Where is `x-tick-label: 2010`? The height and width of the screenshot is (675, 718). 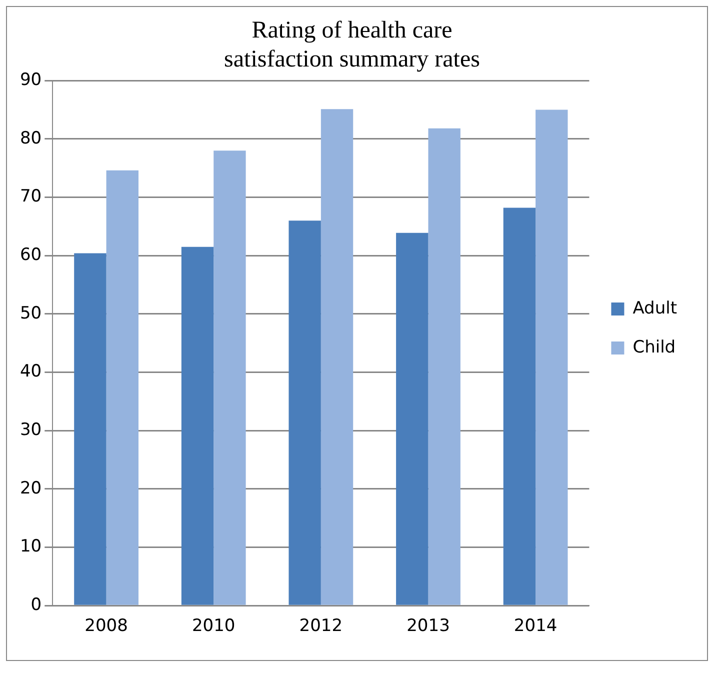
x-tick-label: 2010 is located at coordinates (214, 626).